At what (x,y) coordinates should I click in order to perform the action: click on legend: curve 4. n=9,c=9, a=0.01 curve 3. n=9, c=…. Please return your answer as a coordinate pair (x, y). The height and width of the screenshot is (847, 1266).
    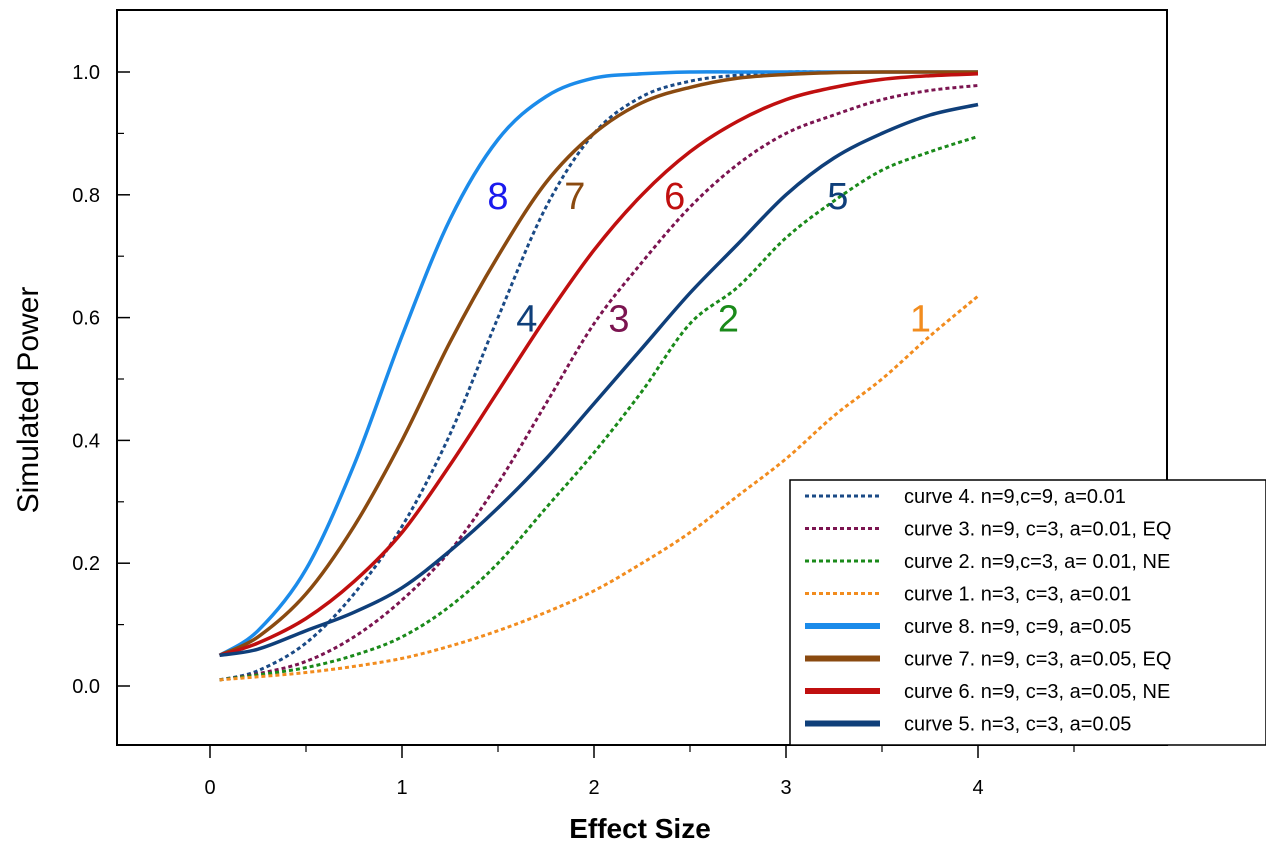
    Looking at the image, I should click on (1027, 612).